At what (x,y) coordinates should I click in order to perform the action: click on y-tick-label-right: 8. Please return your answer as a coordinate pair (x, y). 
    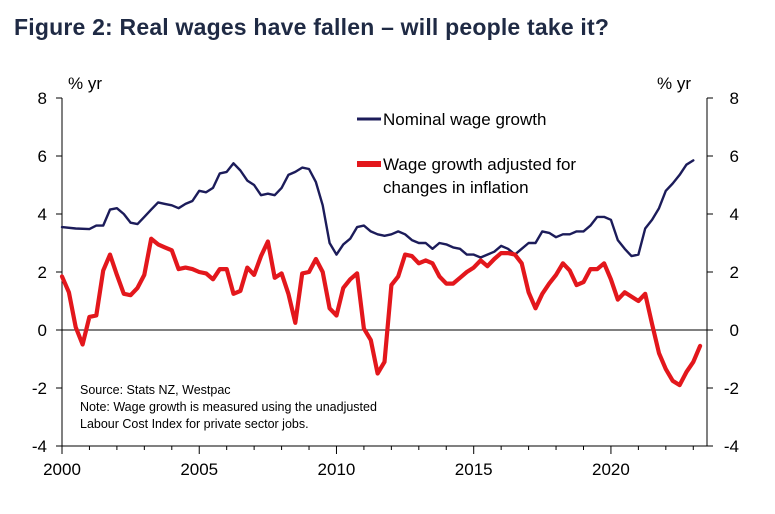
    Looking at the image, I should click on (734, 98).